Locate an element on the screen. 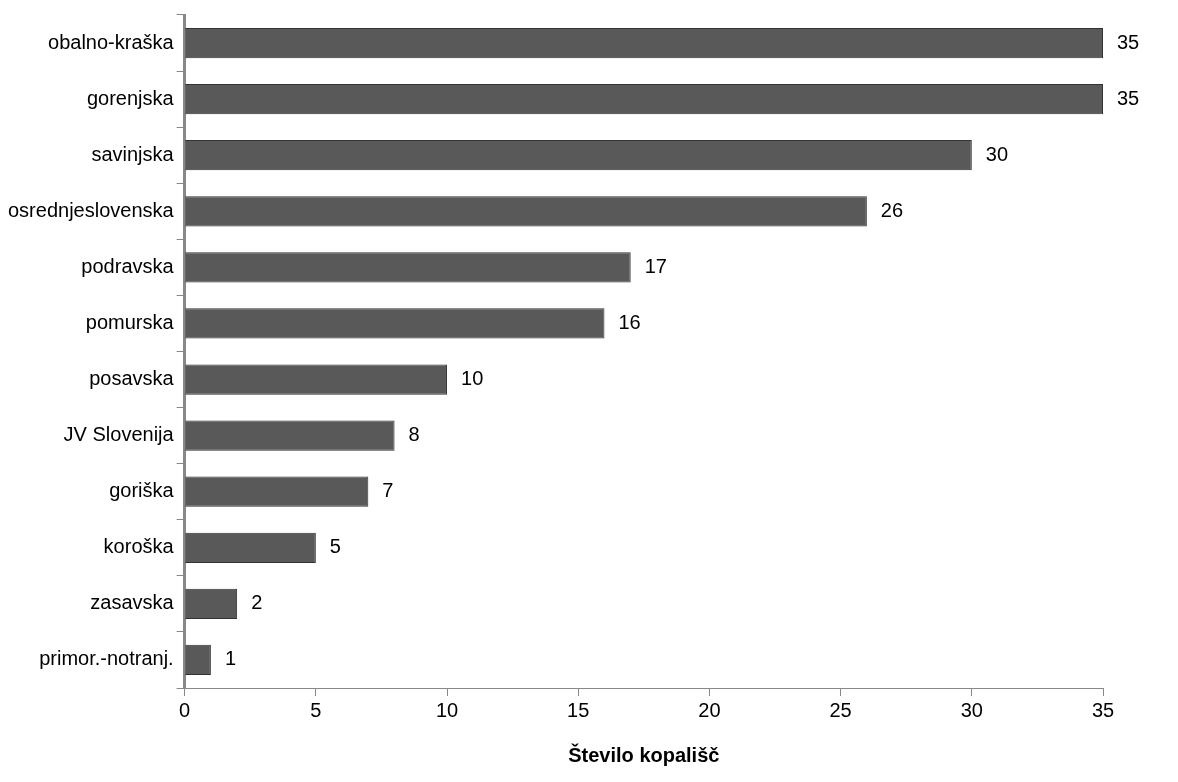 Image resolution: width=1178 pixels, height=782 pixels. y-tick-label: goriška is located at coordinates (142, 490).